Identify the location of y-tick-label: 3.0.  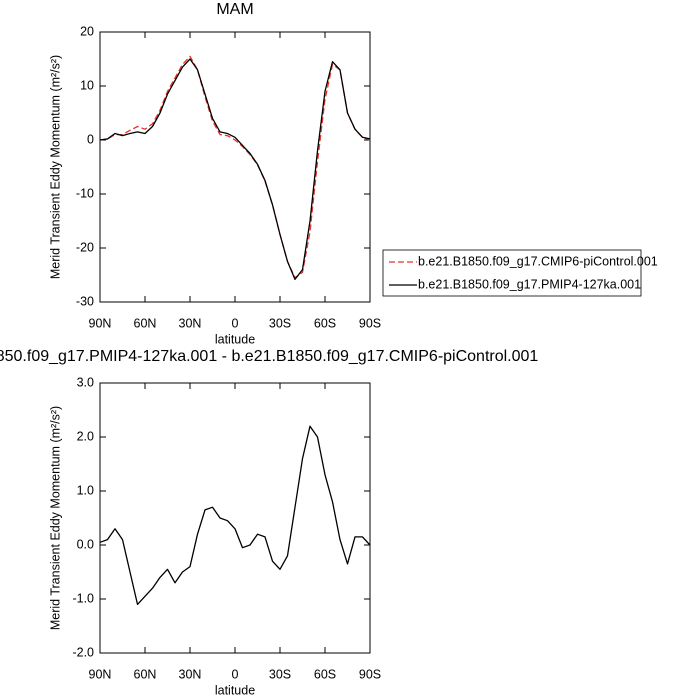
(85, 382).